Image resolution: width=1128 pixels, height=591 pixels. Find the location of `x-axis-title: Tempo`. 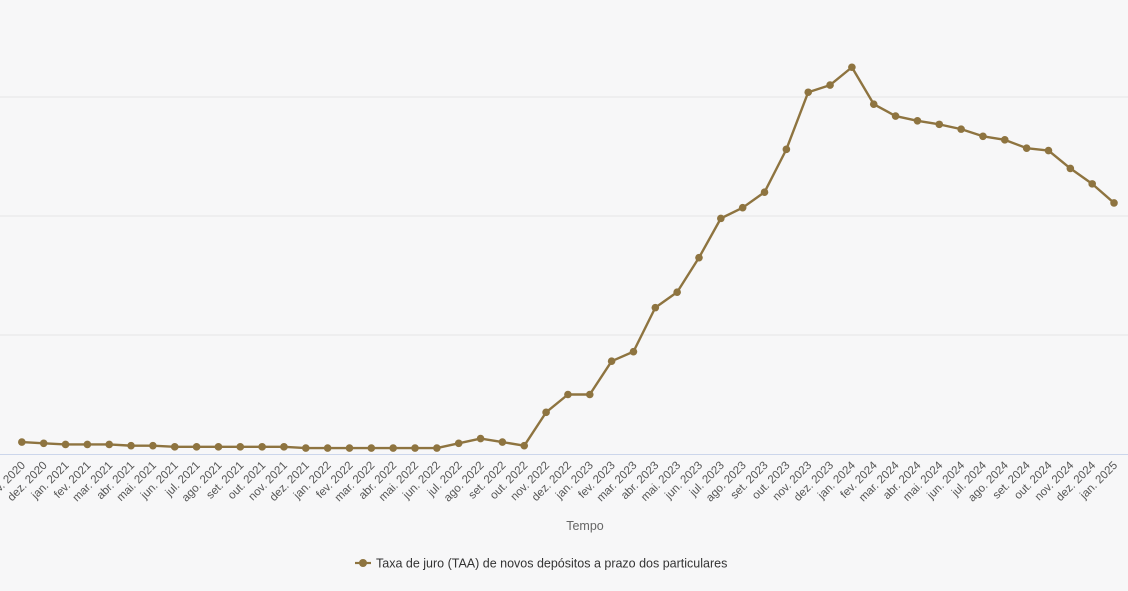

x-axis-title: Tempo is located at coordinates (585, 526).